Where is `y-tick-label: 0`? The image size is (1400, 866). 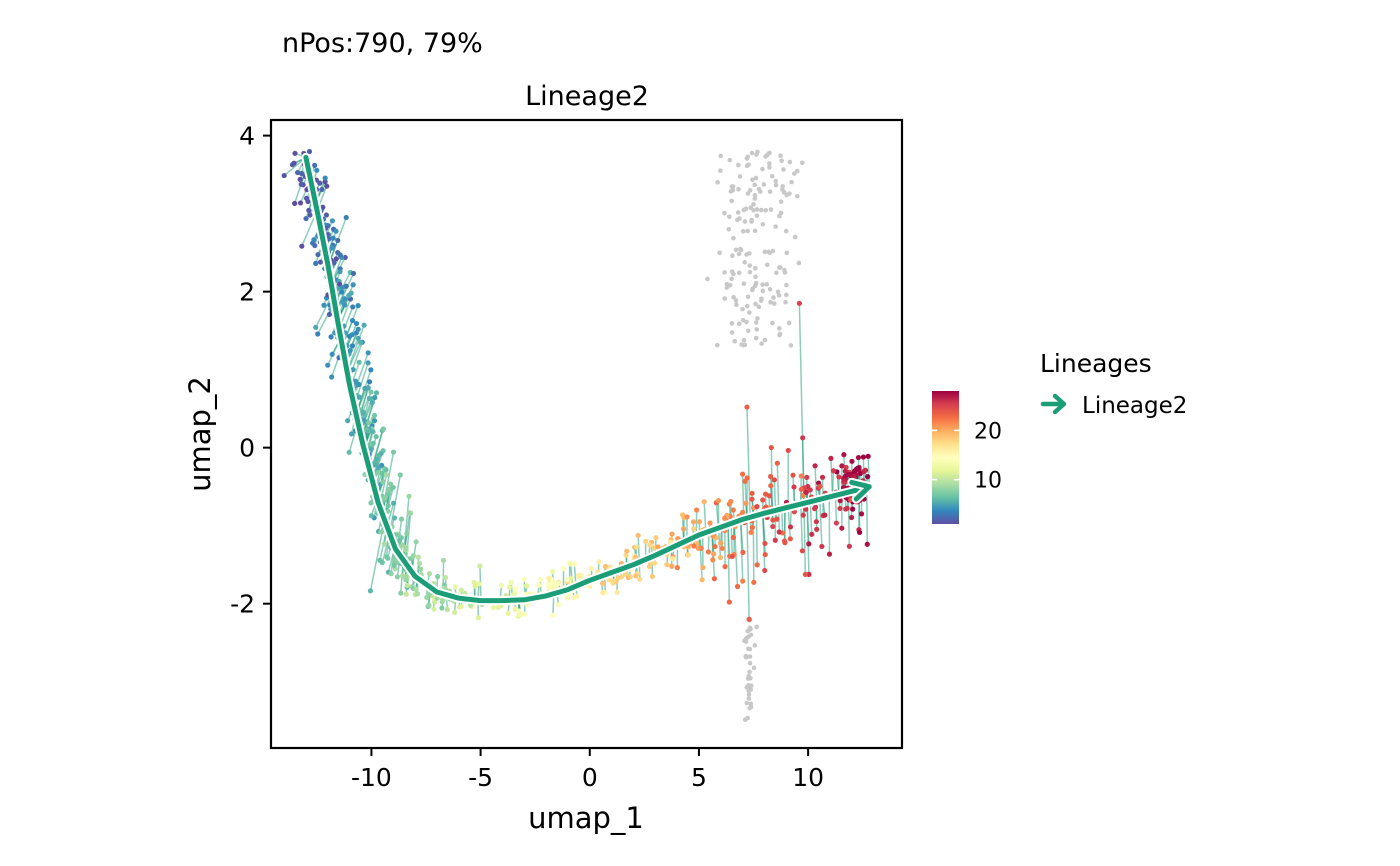
y-tick-label: 0 is located at coordinates (247, 448).